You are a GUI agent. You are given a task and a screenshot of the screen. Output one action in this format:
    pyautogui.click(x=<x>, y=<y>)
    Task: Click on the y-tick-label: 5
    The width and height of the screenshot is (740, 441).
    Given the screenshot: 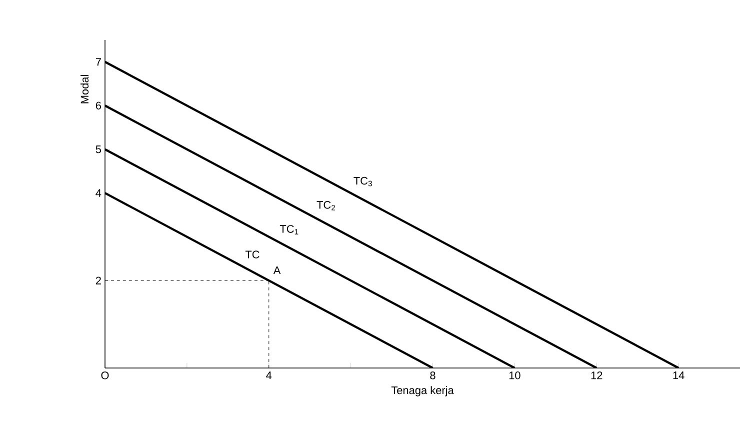 What is the action you would take?
    pyautogui.click(x=99, y=150)
    